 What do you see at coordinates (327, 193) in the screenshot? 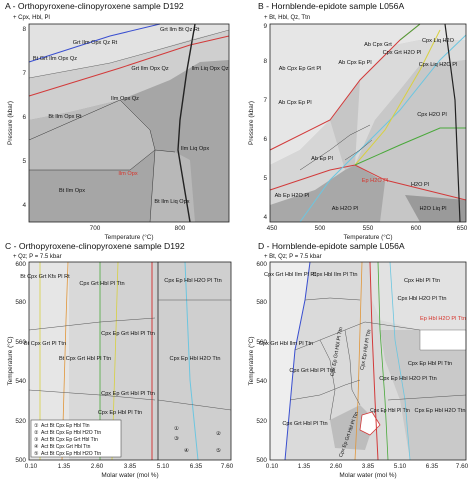
I see `panel-b-field-bottom` at bounding box center [327, 193].